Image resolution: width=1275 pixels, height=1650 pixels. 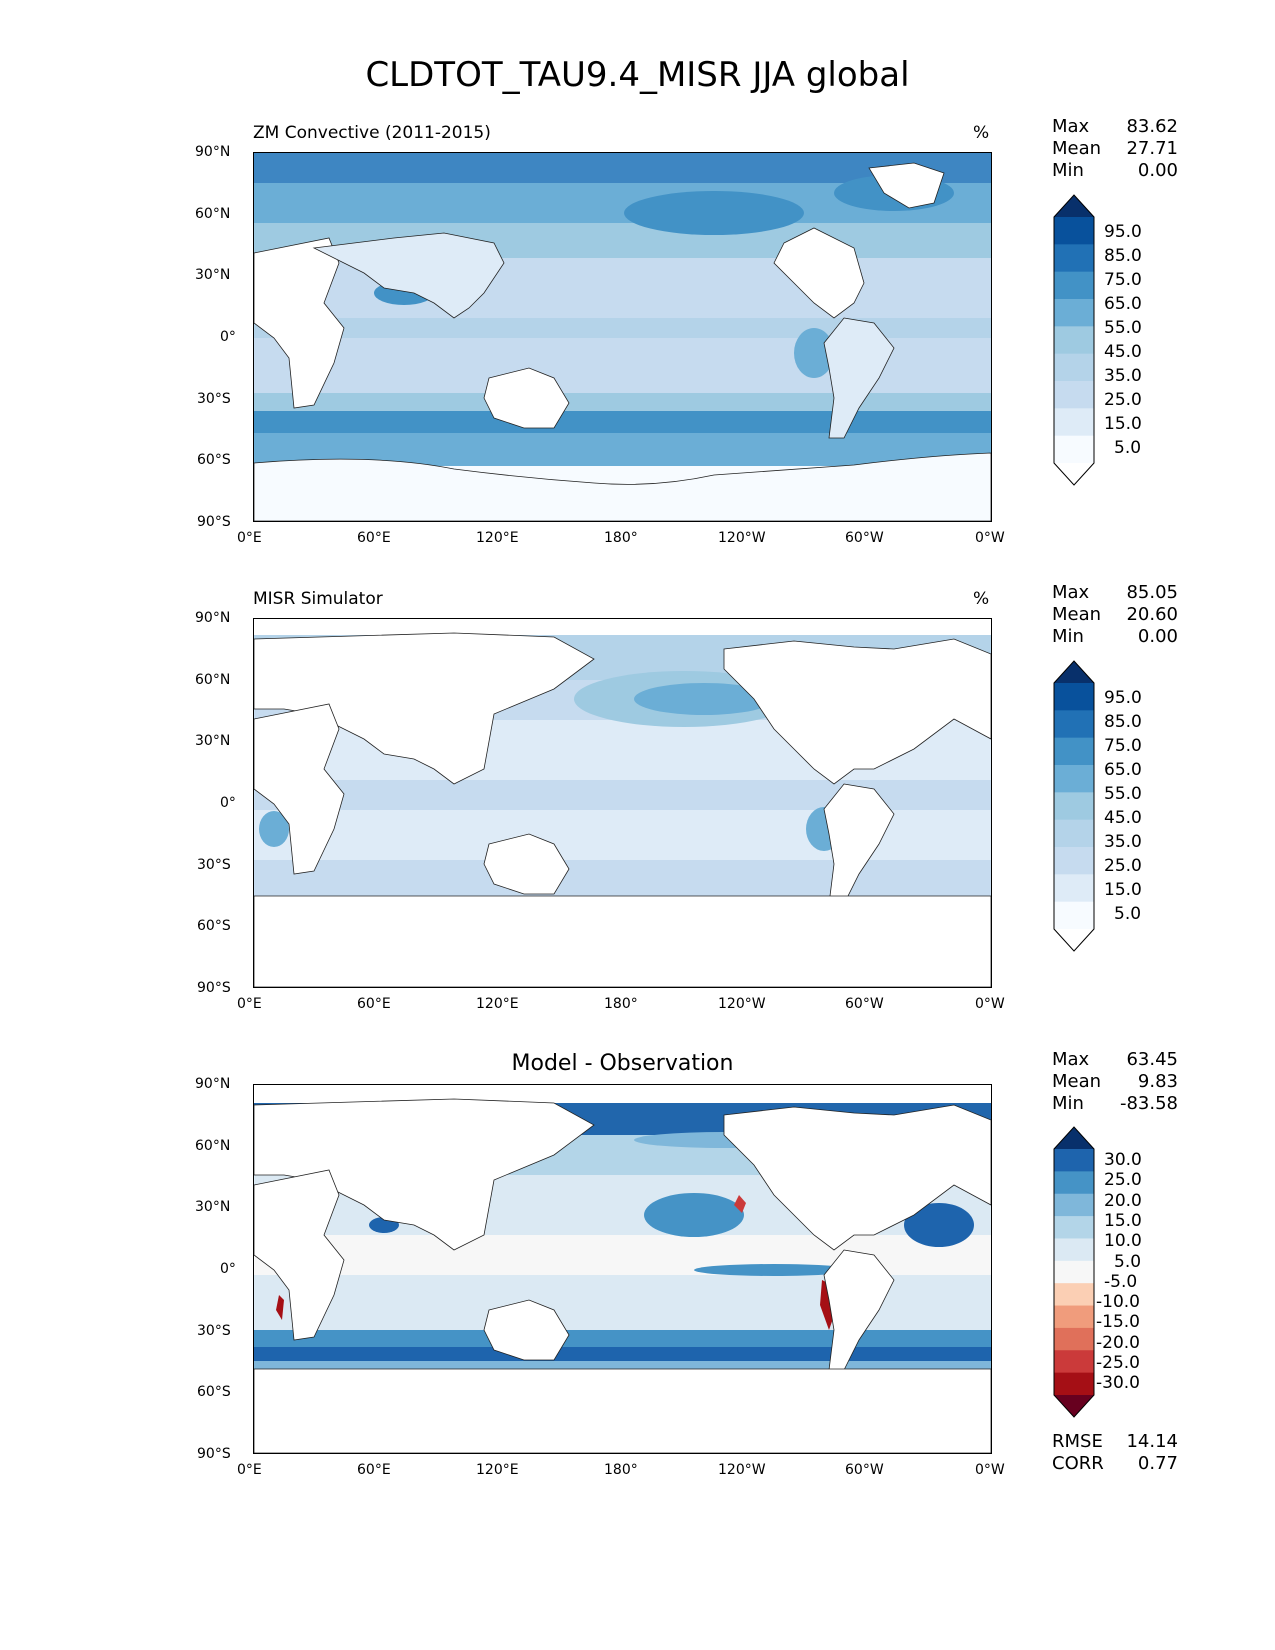 What do you see at coordinates (1152, 592) in the screenshot?
I see `stat-value: 85.05` at bounding box center [1152, 592].